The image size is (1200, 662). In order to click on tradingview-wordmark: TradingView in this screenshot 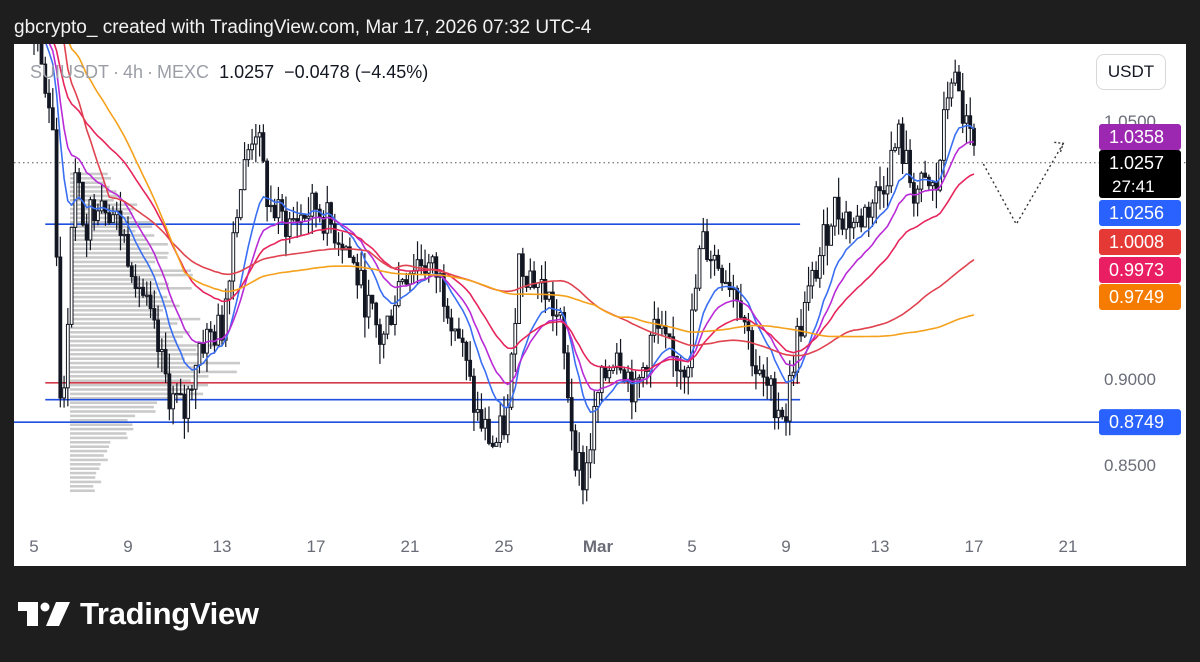, I will do `click(169, 613)`.